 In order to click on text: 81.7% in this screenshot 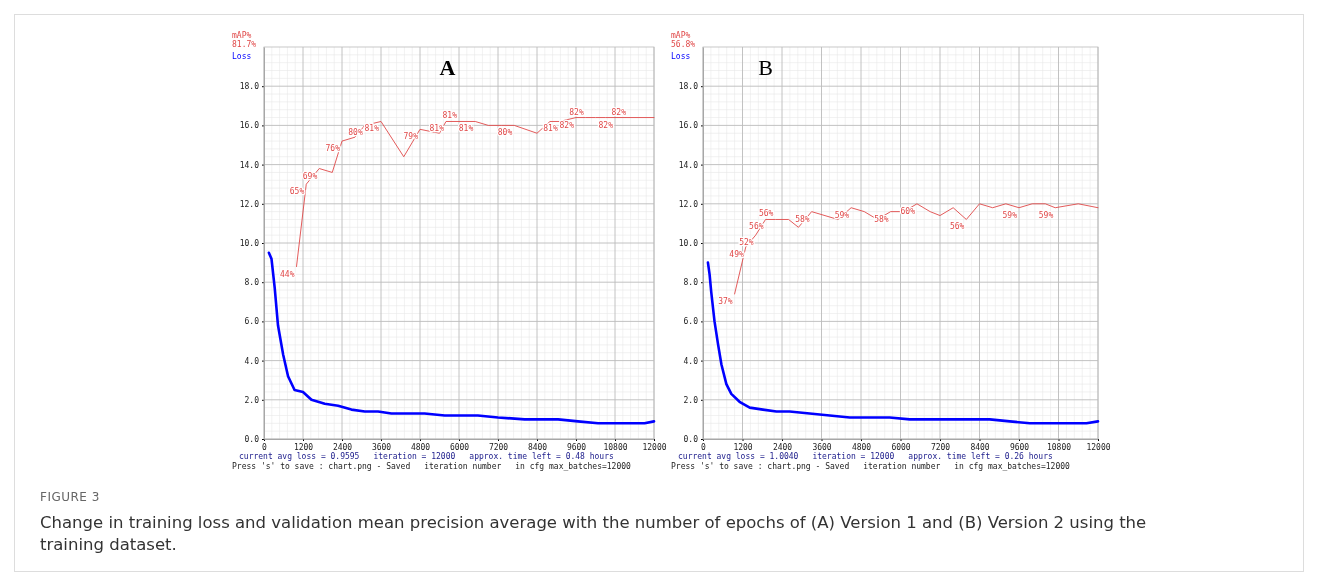, I will do `click(244, 44)`.